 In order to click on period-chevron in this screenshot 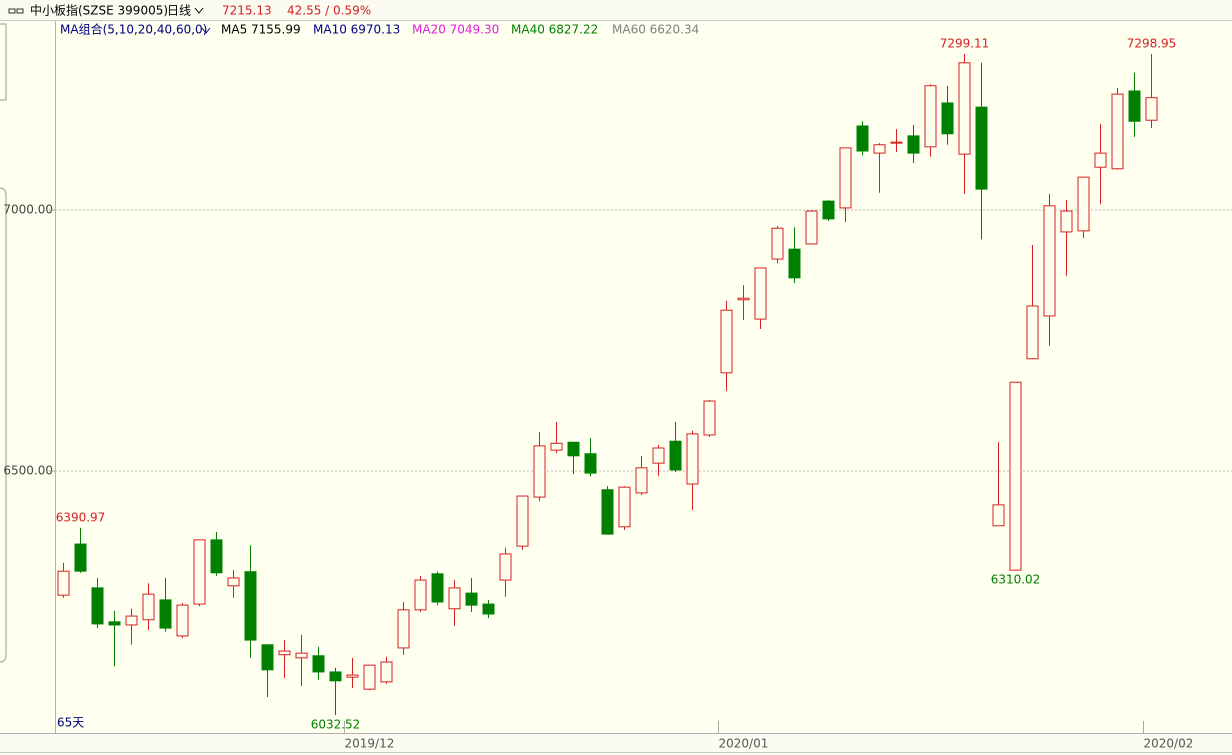, I will do `click(199, 10)`.